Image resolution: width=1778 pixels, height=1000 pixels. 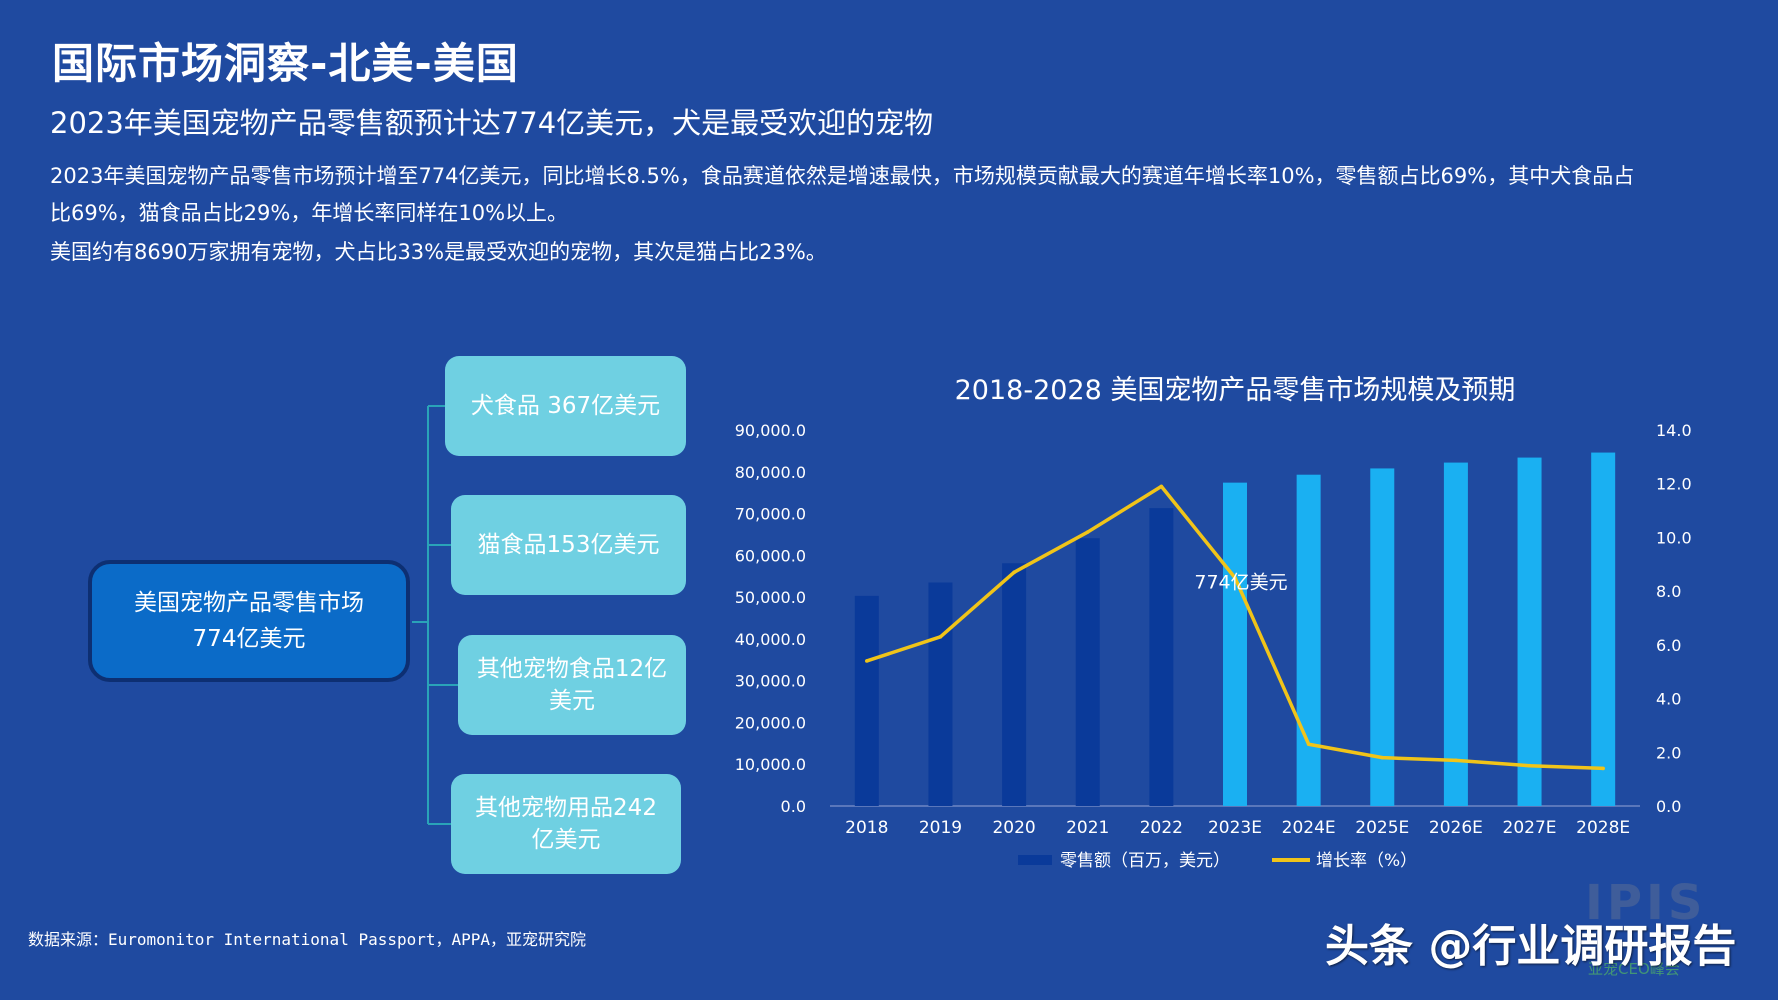 I want to click on bar-retail-2026E, so click(x=1455, y=634).